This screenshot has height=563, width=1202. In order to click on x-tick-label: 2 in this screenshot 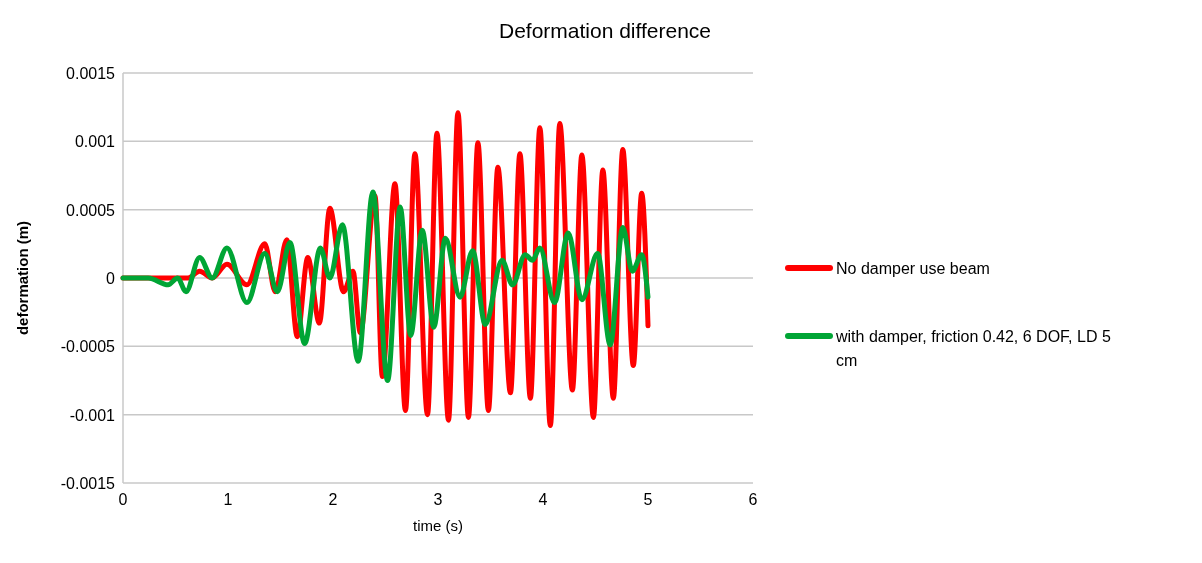, I will do `click(333, 499)`.